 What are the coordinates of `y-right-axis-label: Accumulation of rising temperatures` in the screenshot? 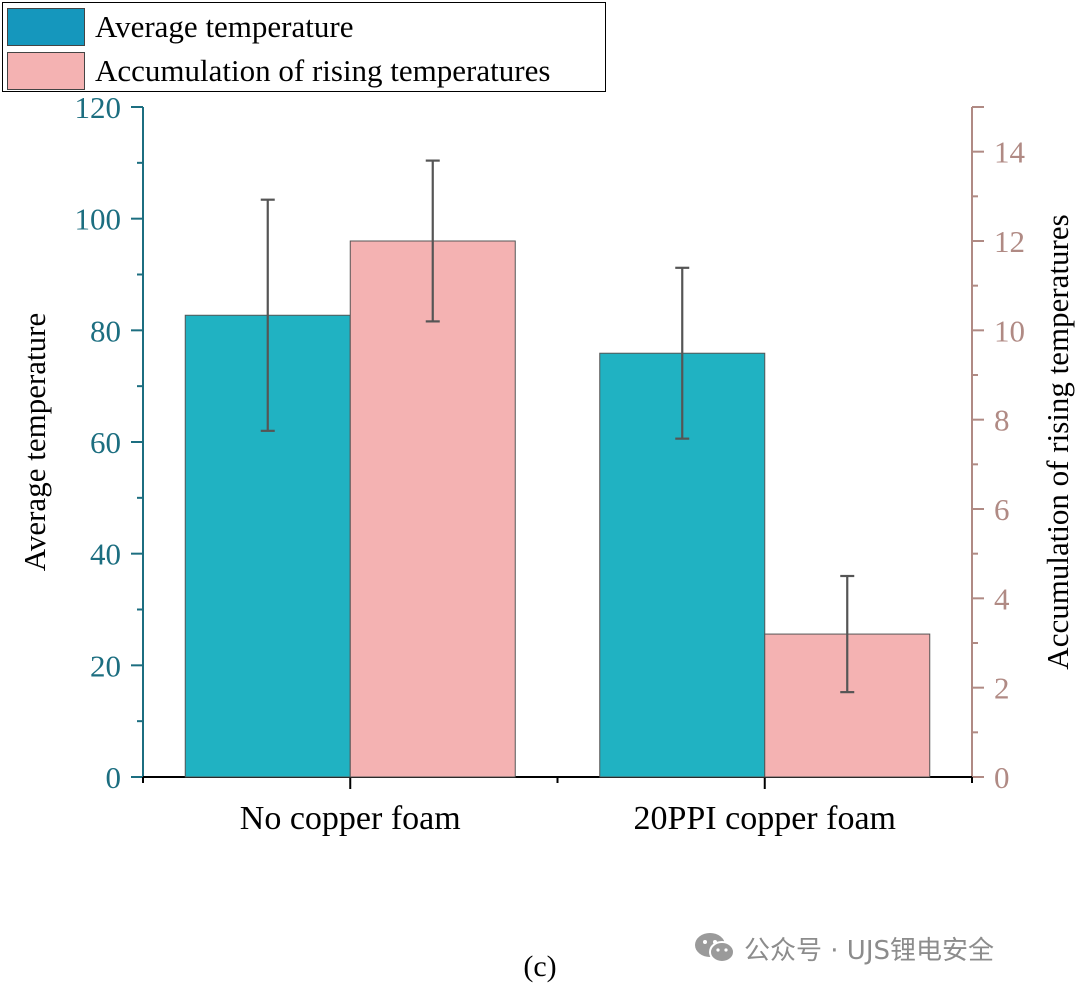 It's located at (1057, 441).